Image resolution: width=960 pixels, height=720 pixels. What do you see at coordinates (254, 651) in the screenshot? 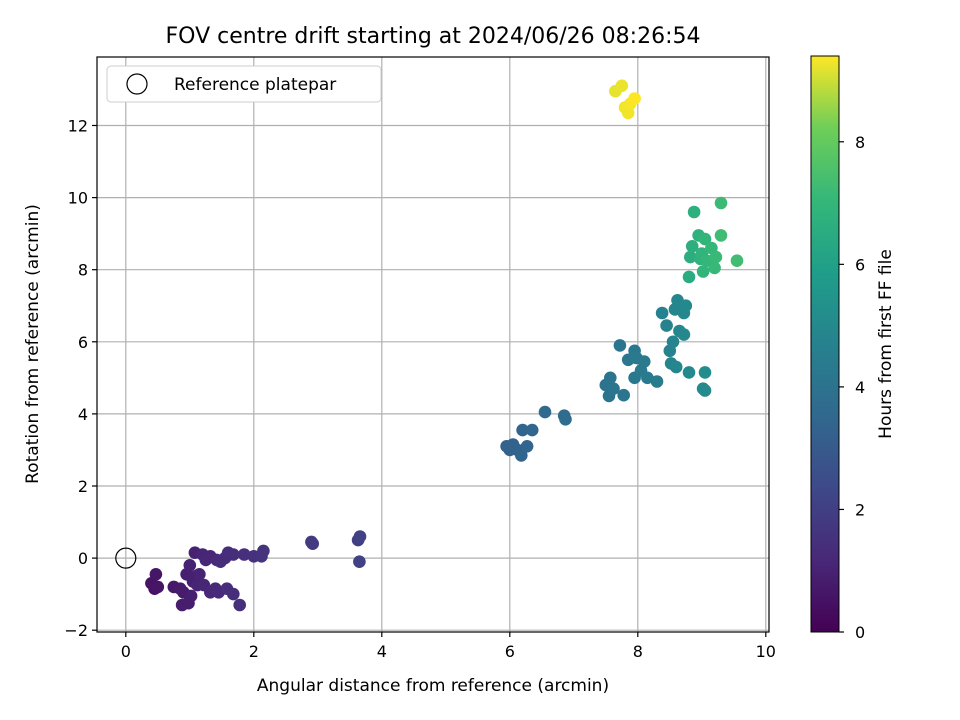
I see `x-tick-label: 2` at bounding box center [254, 651].